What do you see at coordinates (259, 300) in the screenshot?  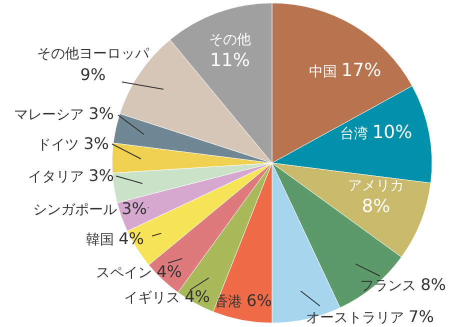 I see `data-label: 6%` at bounding box center [259, 300].